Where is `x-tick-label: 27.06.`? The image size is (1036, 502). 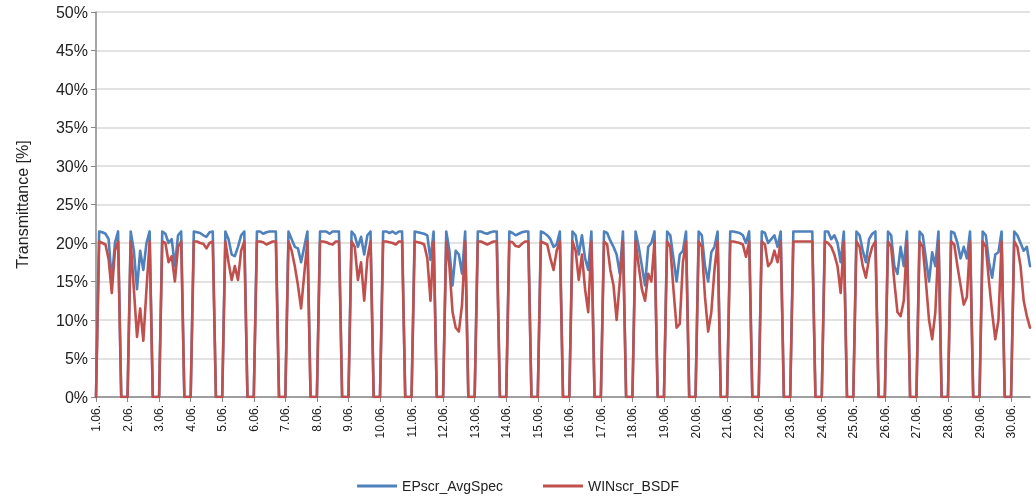 x-tick-label: 27.06. is located at coordinates (916, 422).